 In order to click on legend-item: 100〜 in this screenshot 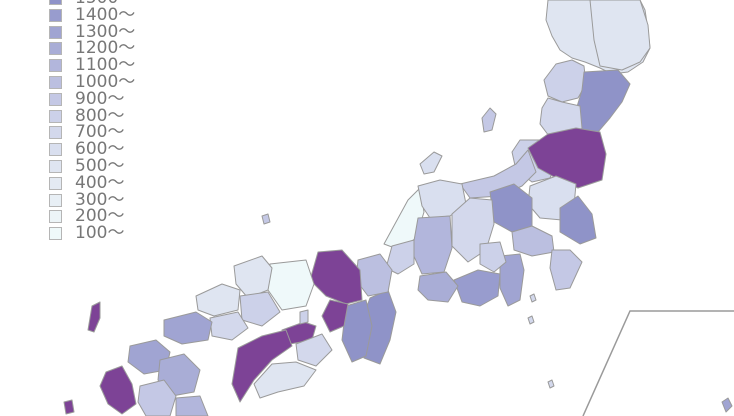, I will do `click(86, 233)`.